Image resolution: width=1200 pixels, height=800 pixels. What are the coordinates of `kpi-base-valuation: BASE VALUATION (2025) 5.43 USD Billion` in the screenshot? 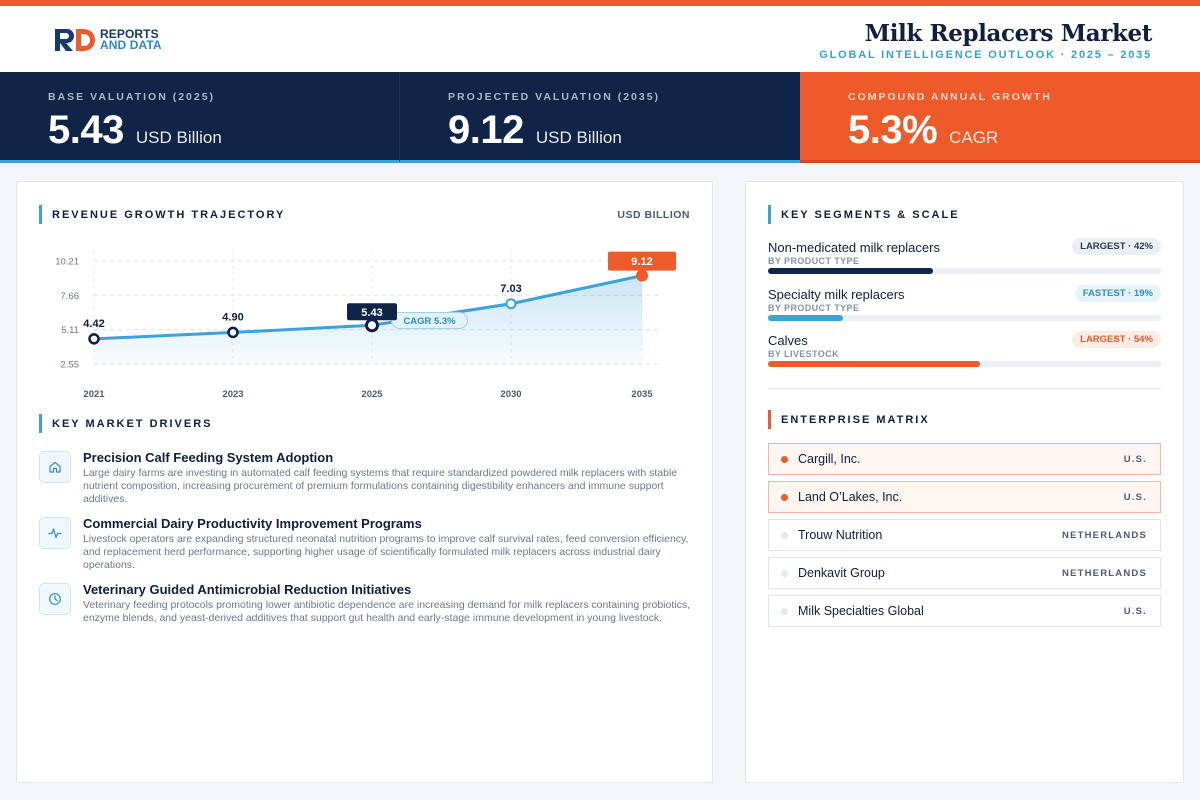 It's located at (200, 117).